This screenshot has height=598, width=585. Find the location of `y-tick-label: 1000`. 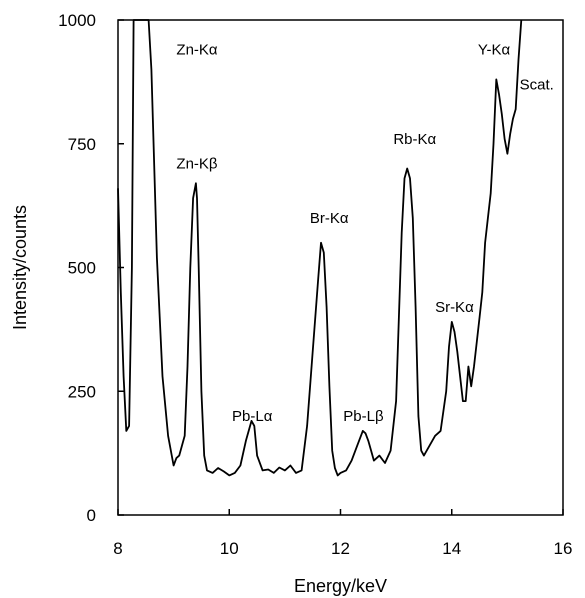

y-tick-label: 1000 is located at coordinates (77, 20).